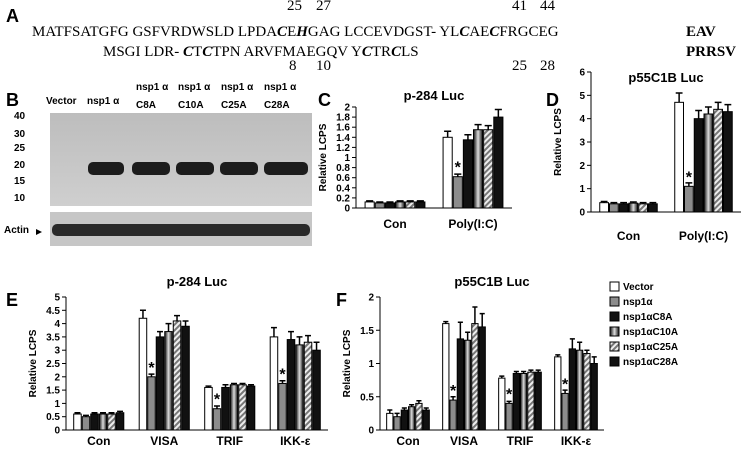 This screenshot has height=453, width=745. I want to click on x-tick-label: VISA, so click(464, 441).